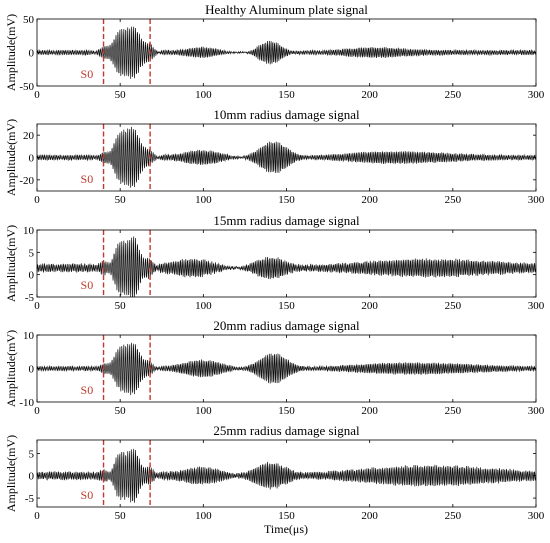 The width and height of the screenshot is (550, 543). Describe the element at coordinates (26, 181) in the screenshot. I see `y-tick-label: -20` at that location.